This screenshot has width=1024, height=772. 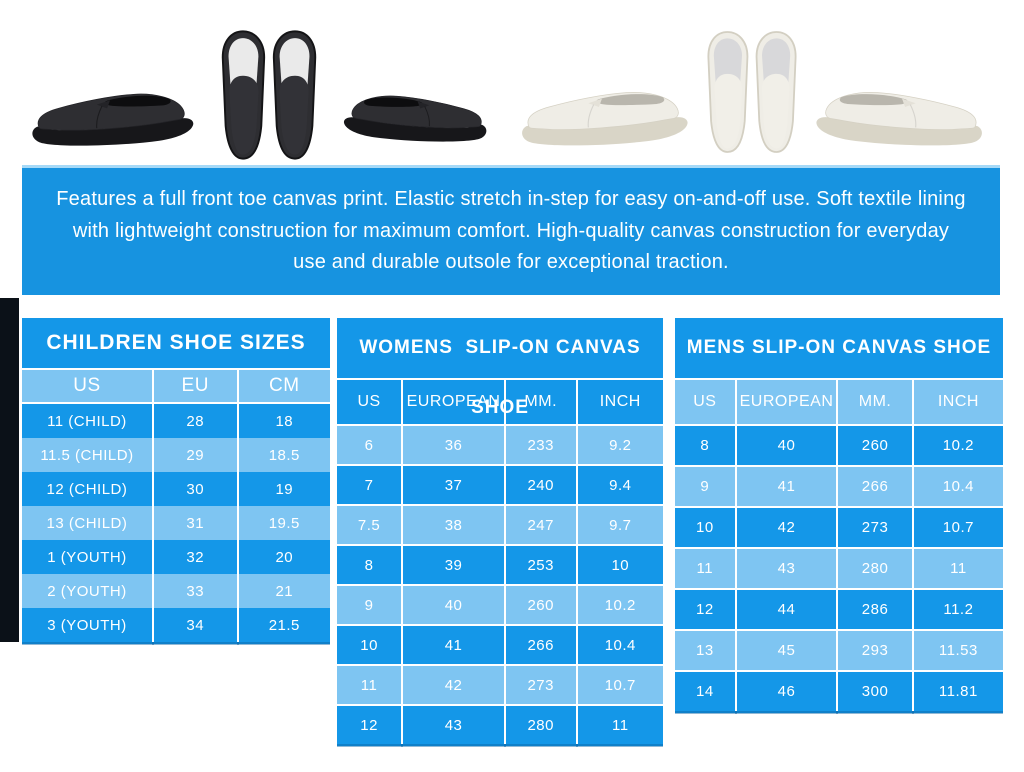 I want to click on table-cell: 21.5, so click(x=283, y=626).